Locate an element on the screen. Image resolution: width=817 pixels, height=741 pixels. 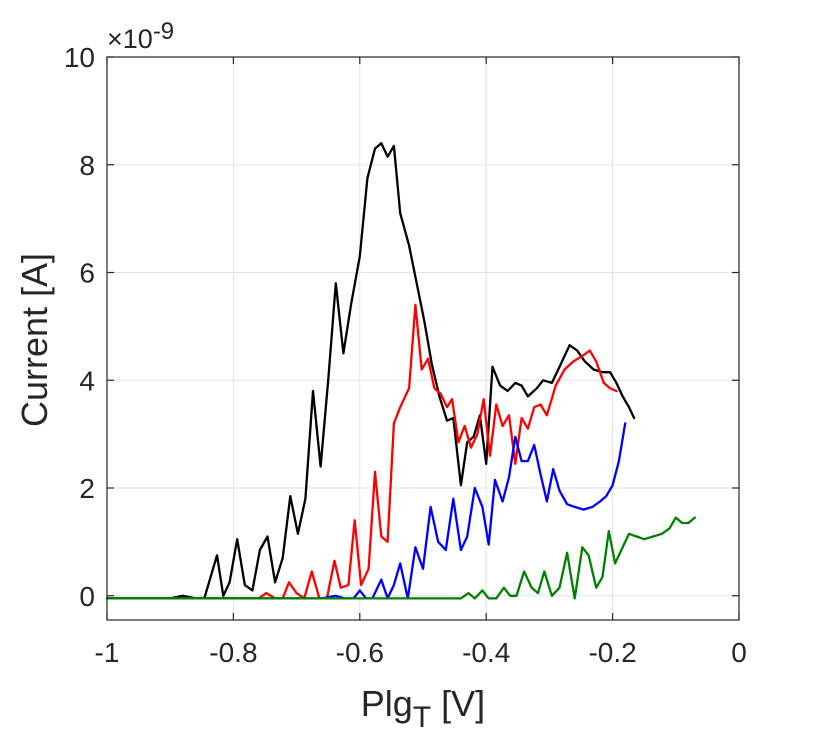
y-tick-label: 6 is located at coordinates (87, 273).